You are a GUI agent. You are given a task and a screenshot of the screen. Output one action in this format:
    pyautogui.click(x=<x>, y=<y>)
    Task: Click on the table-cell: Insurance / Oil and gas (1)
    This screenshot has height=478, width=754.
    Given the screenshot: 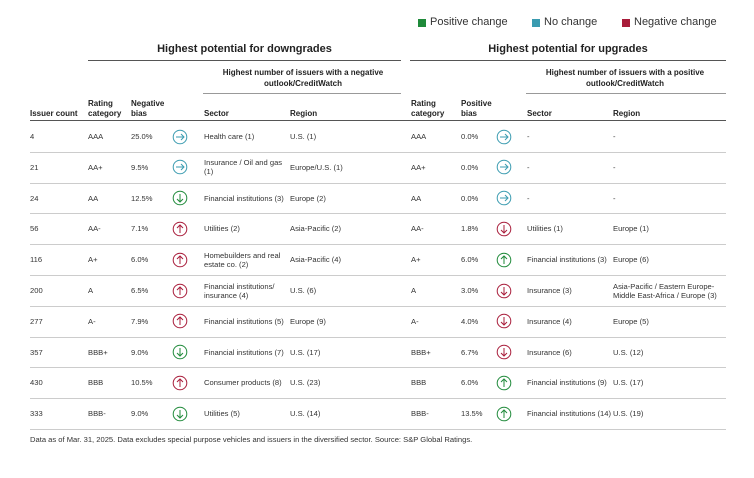 What is the action you would take?
    pyautogui.click(x=243, y=167)
    